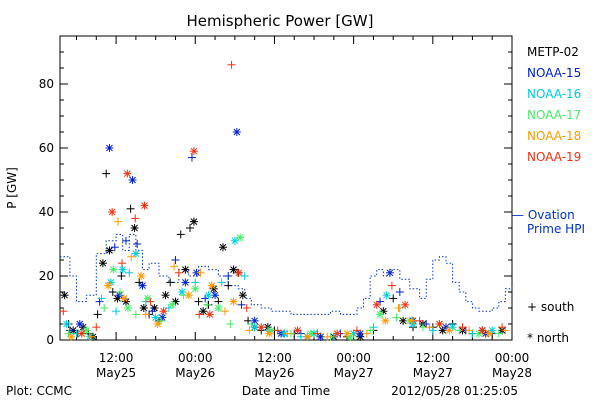 The width and height of the screenshot is (600, 400). I want to click on y-axis-label: P [GW], so click(12, 188).